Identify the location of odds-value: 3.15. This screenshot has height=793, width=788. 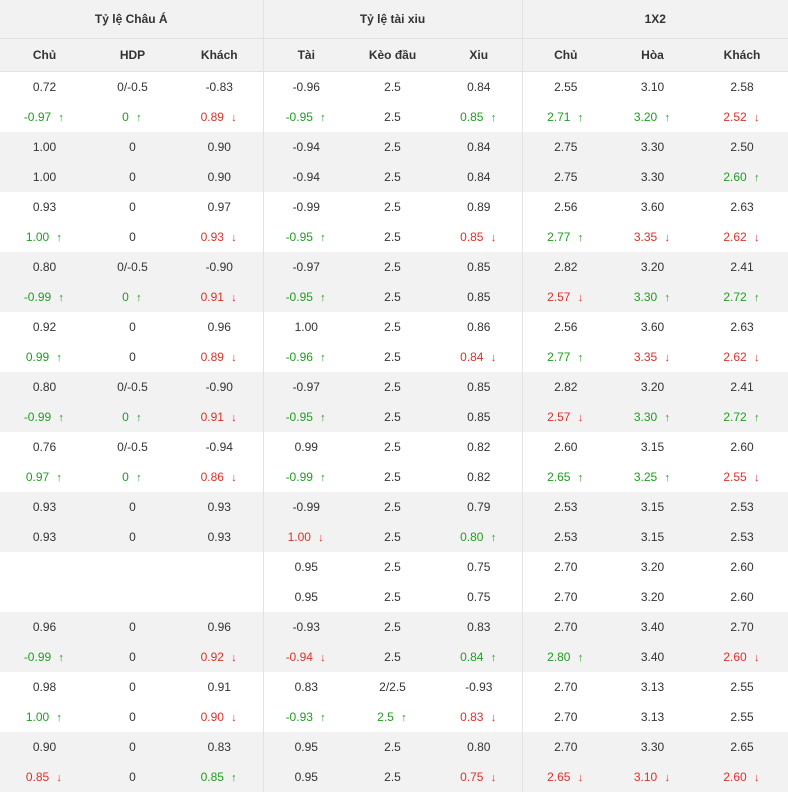
(652, 447).